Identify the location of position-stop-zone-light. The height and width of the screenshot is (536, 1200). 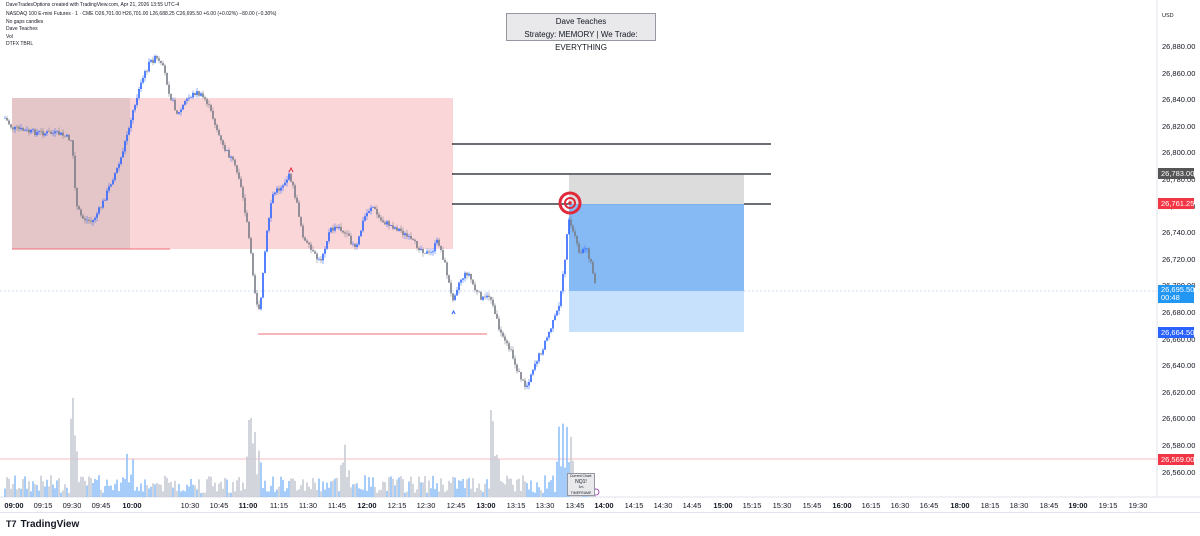
(656, 311).